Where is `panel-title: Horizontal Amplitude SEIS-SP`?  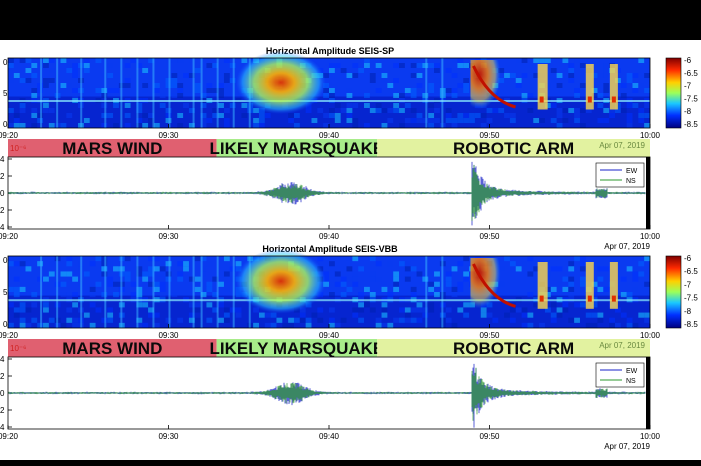
panel-title: Horizontal Amplitude SEIS-SP is located at coordinates (330, 51).